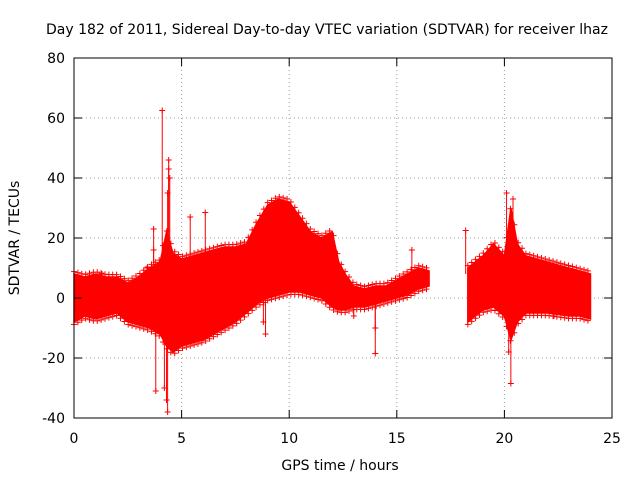 The image size is (640, 480). What do you see at coordinates (53, 359) in the screenshot?
I see `y-tick-label: -20` at bounding box center [53, 359].